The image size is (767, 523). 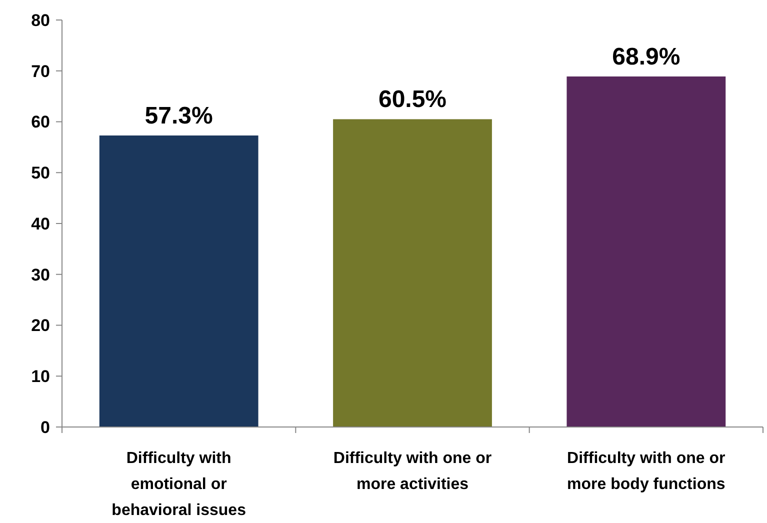 What do you see at coordinates (412, 471) in the screenshot?
I see `x-tick-label: Difficulty with one or more activities` at bounding box center [412, 471].